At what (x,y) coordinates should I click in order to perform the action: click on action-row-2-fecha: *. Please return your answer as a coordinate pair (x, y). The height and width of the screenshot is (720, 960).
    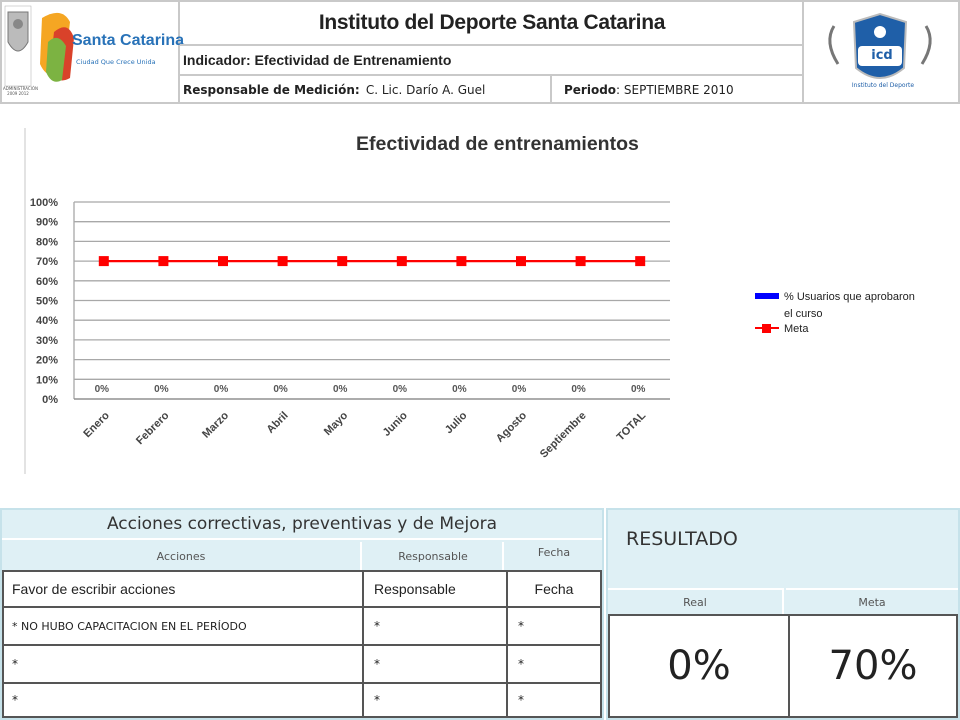
    Looking at the image, I should click on (554, 664).